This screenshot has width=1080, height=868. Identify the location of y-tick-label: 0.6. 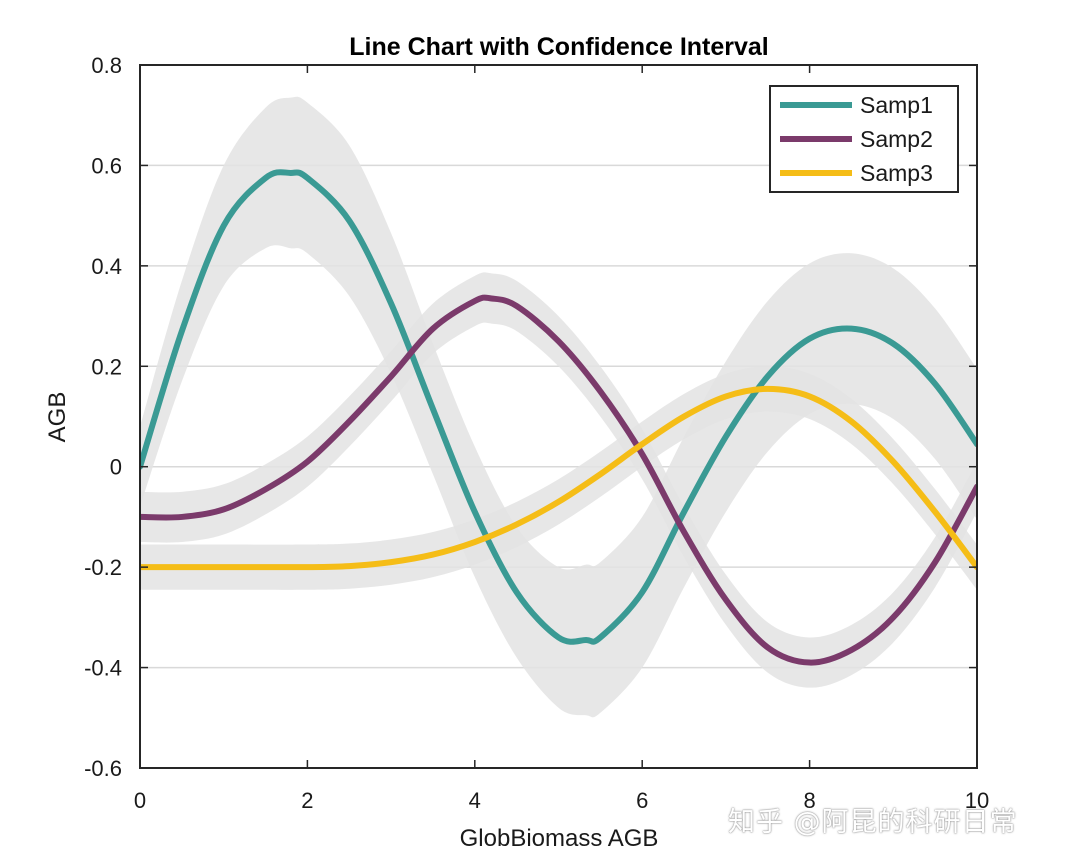
(106, 165).